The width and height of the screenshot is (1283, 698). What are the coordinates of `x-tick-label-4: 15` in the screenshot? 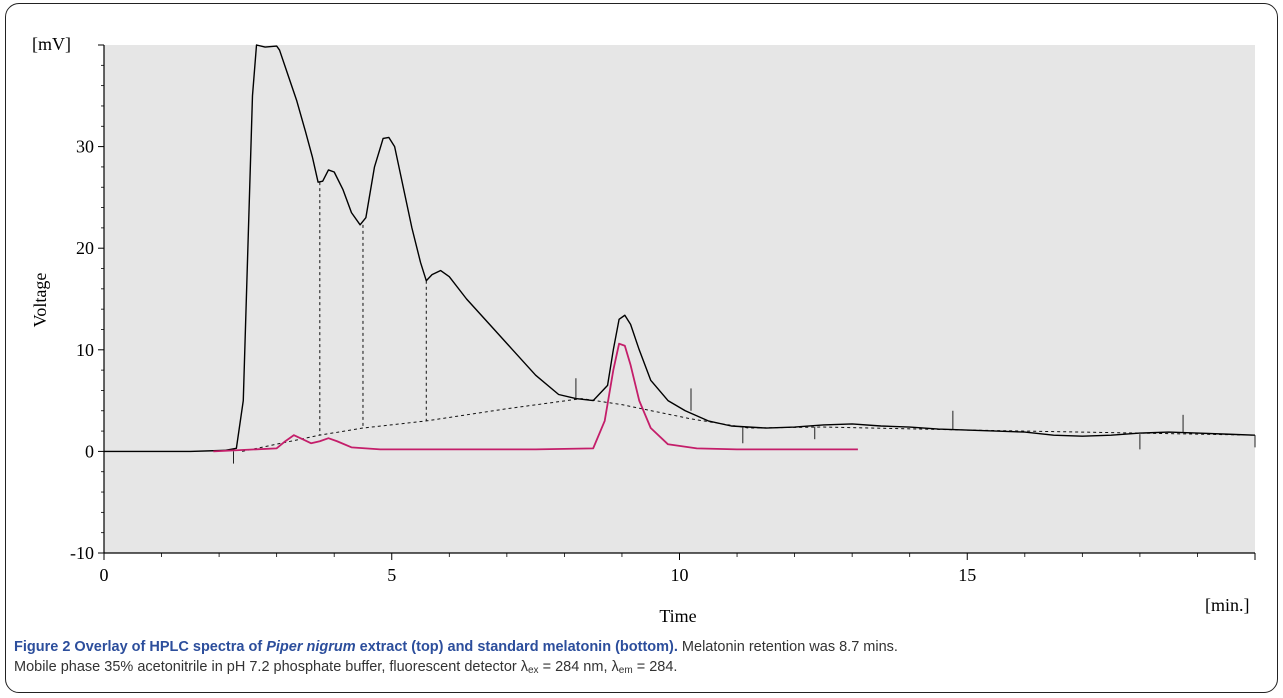 It's located at (967, 575).